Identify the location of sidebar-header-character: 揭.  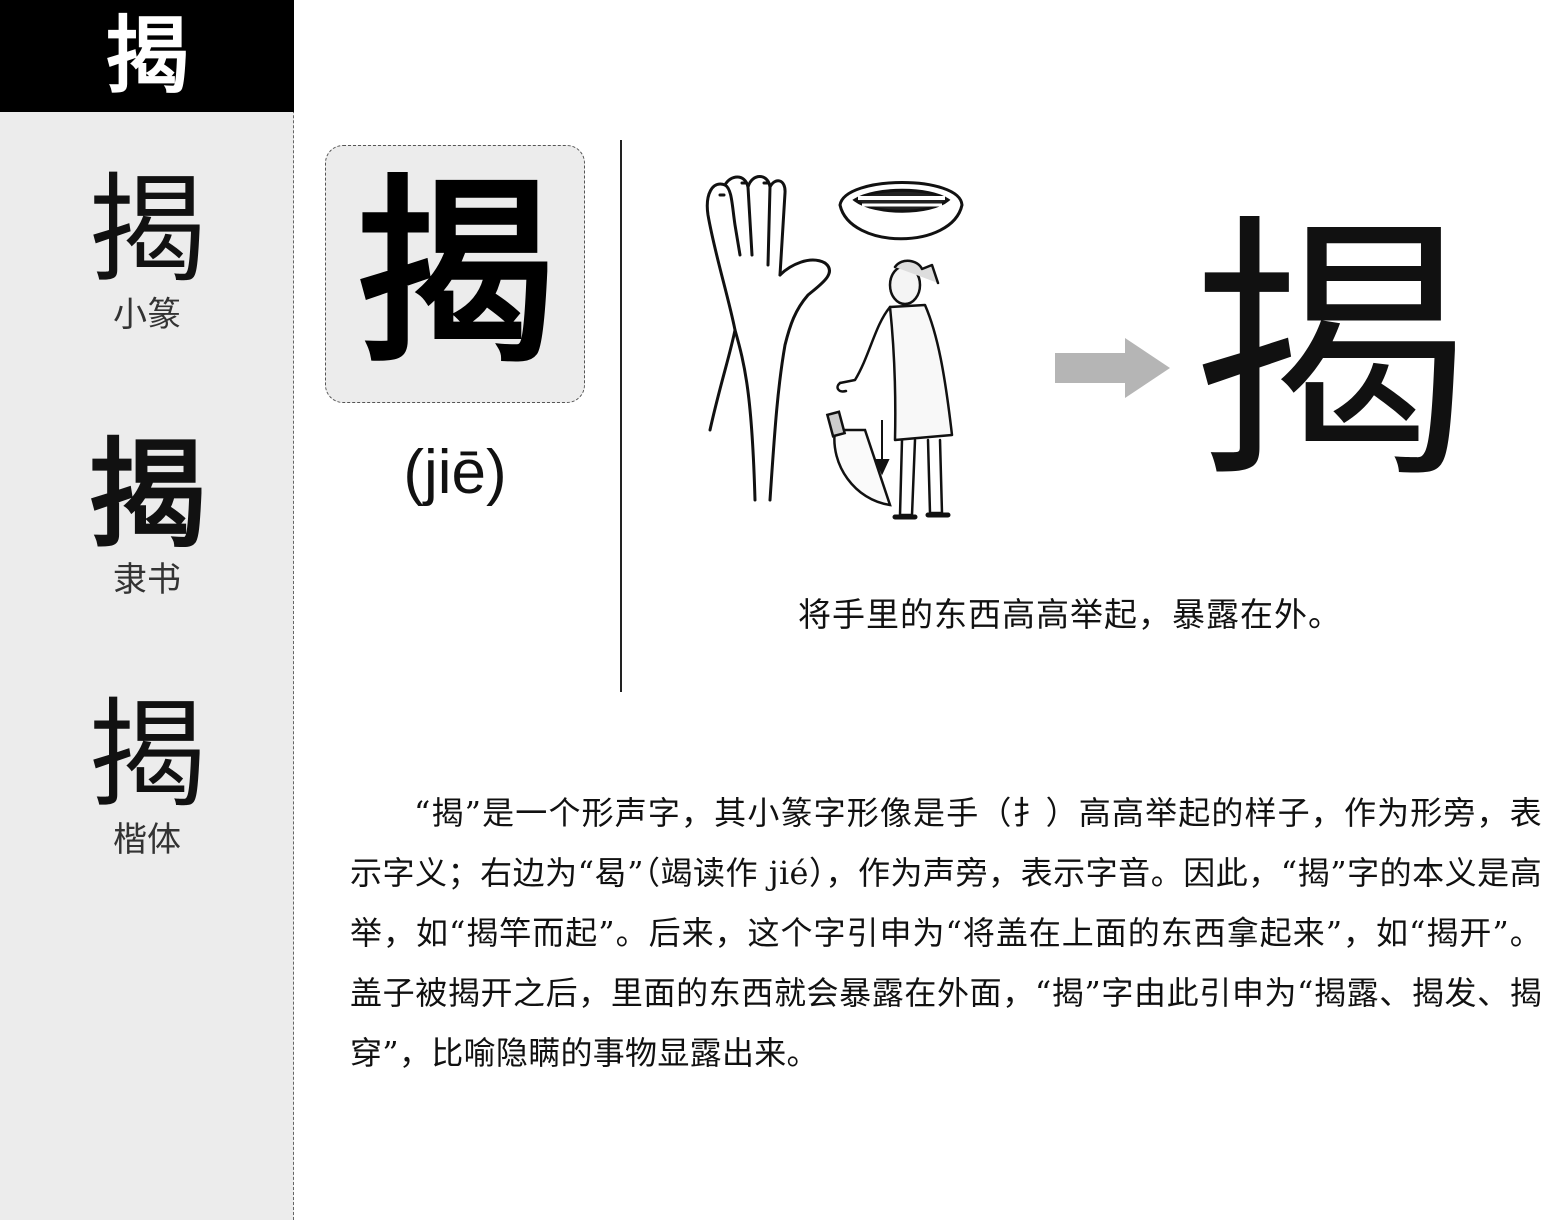
(147, 56).